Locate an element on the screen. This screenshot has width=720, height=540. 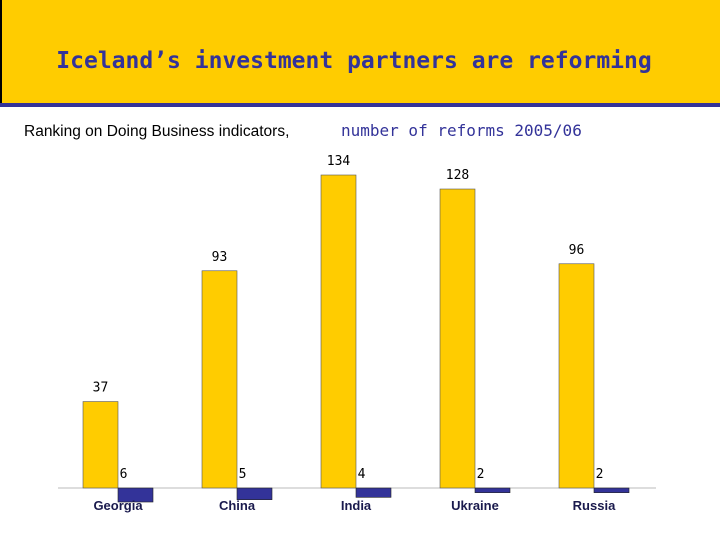
data-label: 93 is located at coordinates (220, 257).